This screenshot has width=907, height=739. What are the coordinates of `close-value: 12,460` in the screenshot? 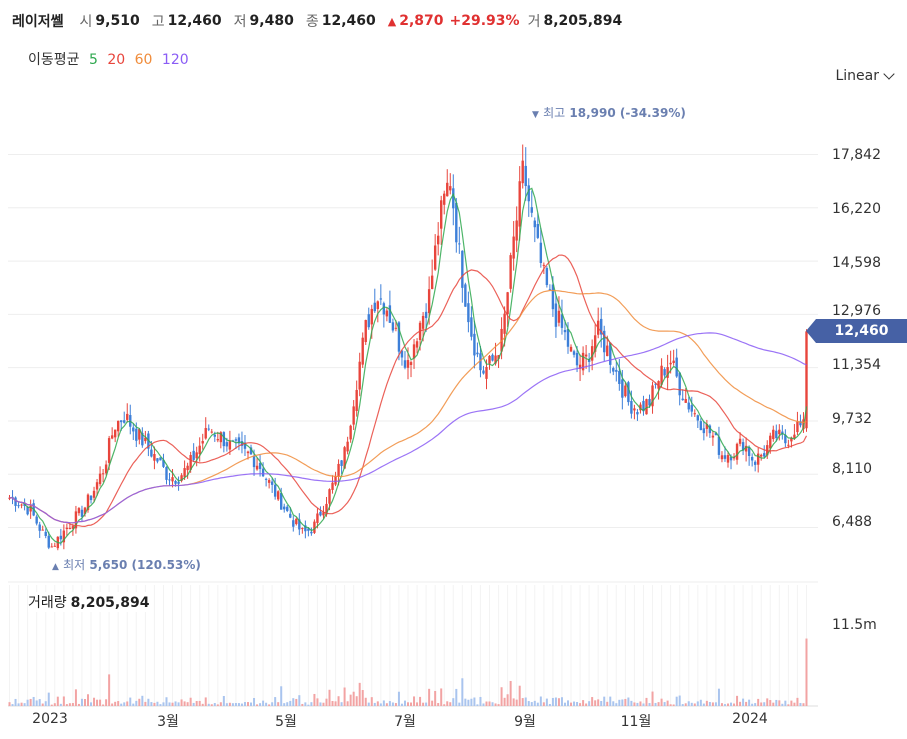 It's located at (348, 21).